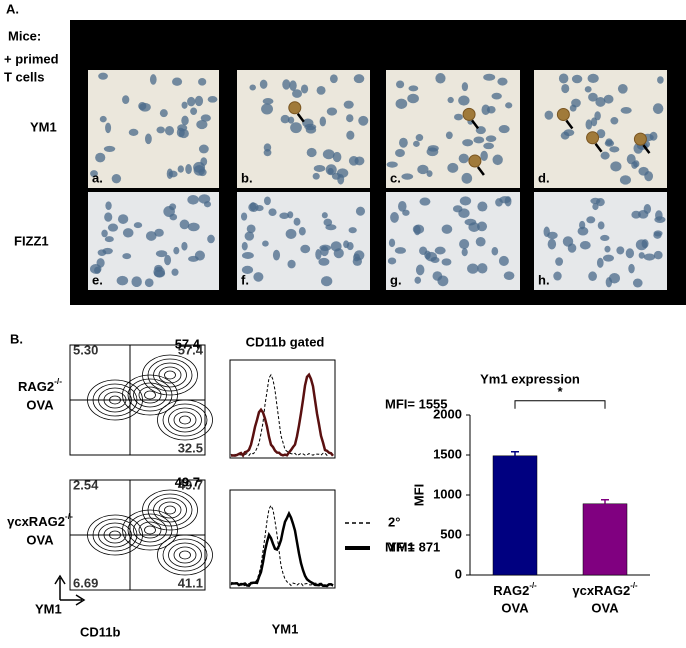  Describe the element at coordinates (12, 8) in the screenshot. I see `panel-label: A.` at that location.